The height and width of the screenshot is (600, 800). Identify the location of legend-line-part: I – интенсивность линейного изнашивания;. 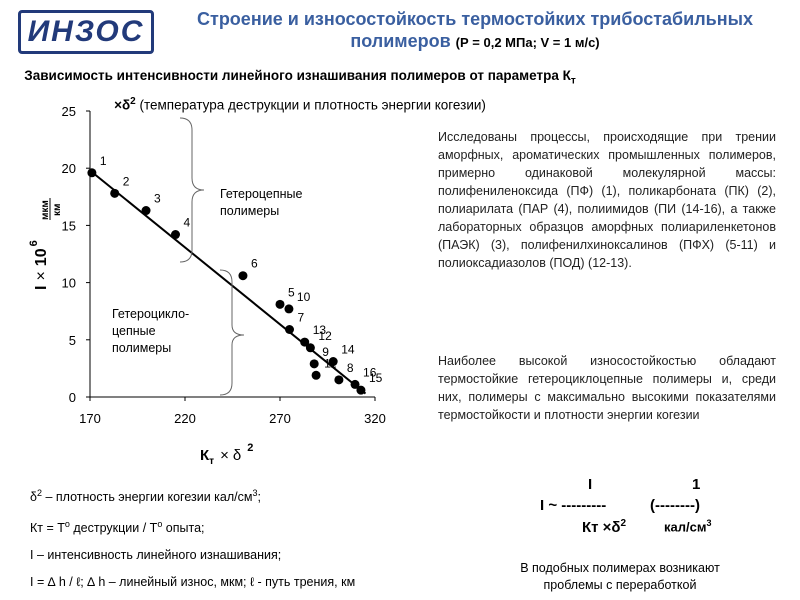
(156, 555).